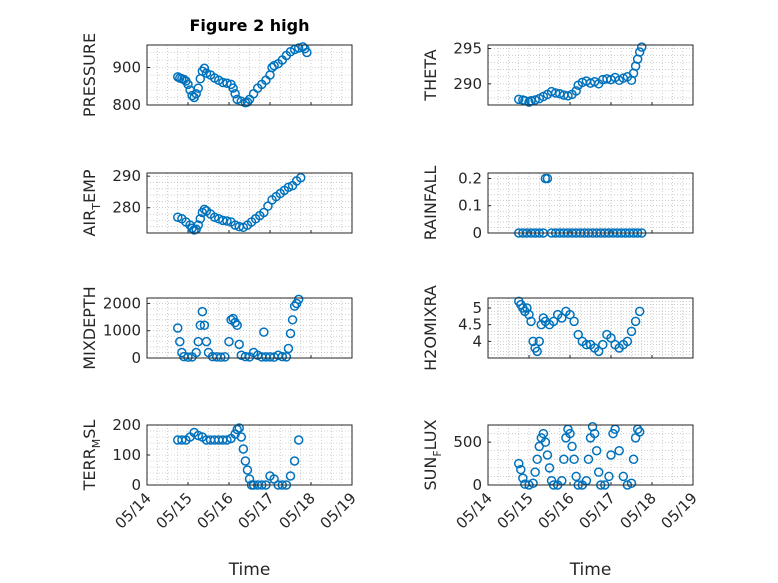  I want to click on y-axis-label: PRESSURE, so click(89, 75).